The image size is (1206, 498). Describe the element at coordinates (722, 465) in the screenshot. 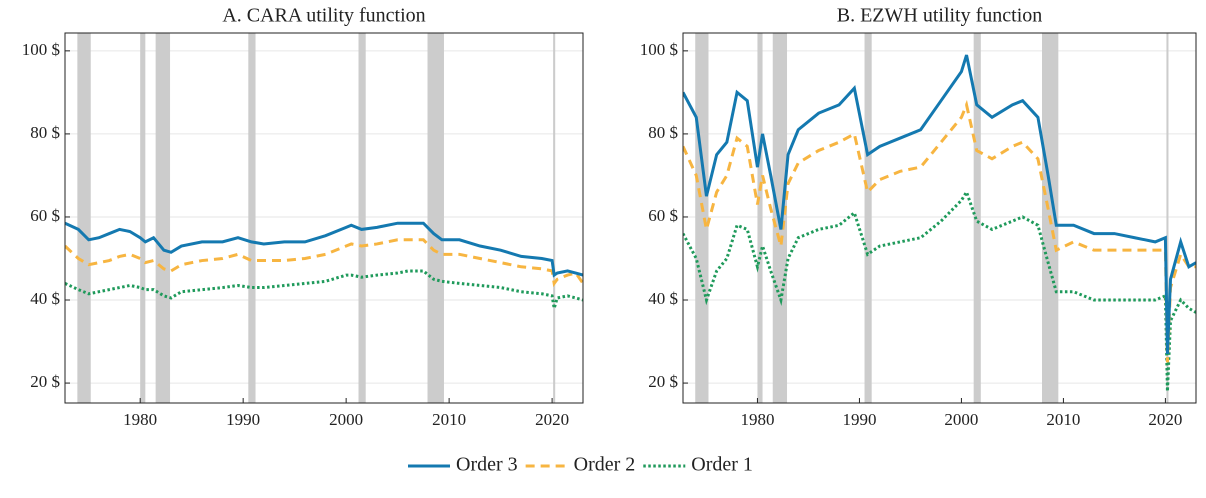

I see `legend-label: Order 1` at that location.